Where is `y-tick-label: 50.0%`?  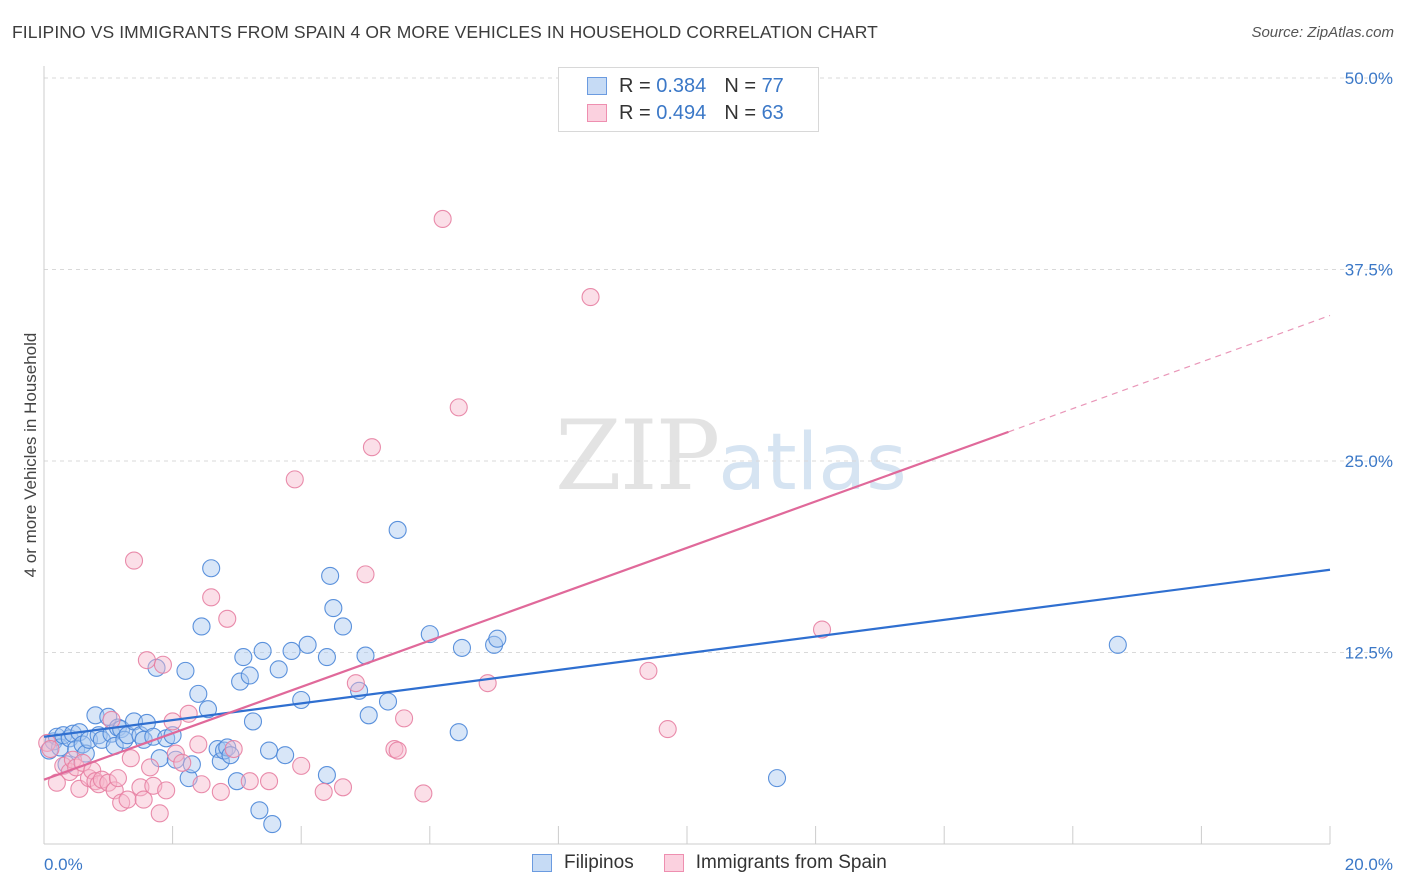 y-tick-label: 50.0% is located at coordinates (1369, 78).